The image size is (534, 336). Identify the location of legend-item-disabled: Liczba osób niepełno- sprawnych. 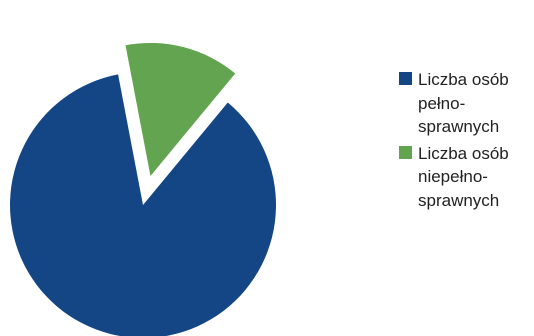
(466, 177).